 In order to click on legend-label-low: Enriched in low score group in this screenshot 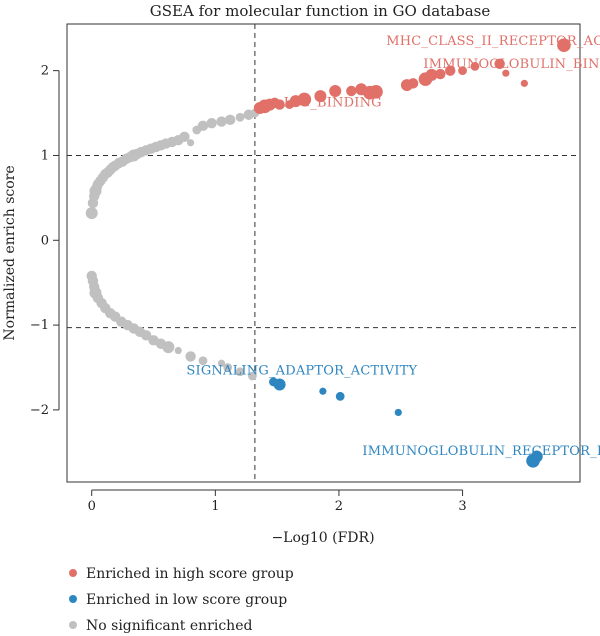, I will do `click(186, 600)`.